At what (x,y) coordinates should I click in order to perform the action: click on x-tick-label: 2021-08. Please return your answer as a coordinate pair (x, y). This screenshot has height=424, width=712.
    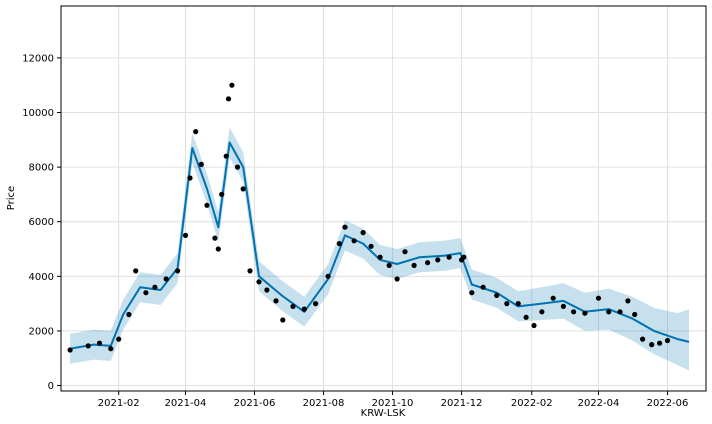
    Looking at the image, I should click on (324, 403).